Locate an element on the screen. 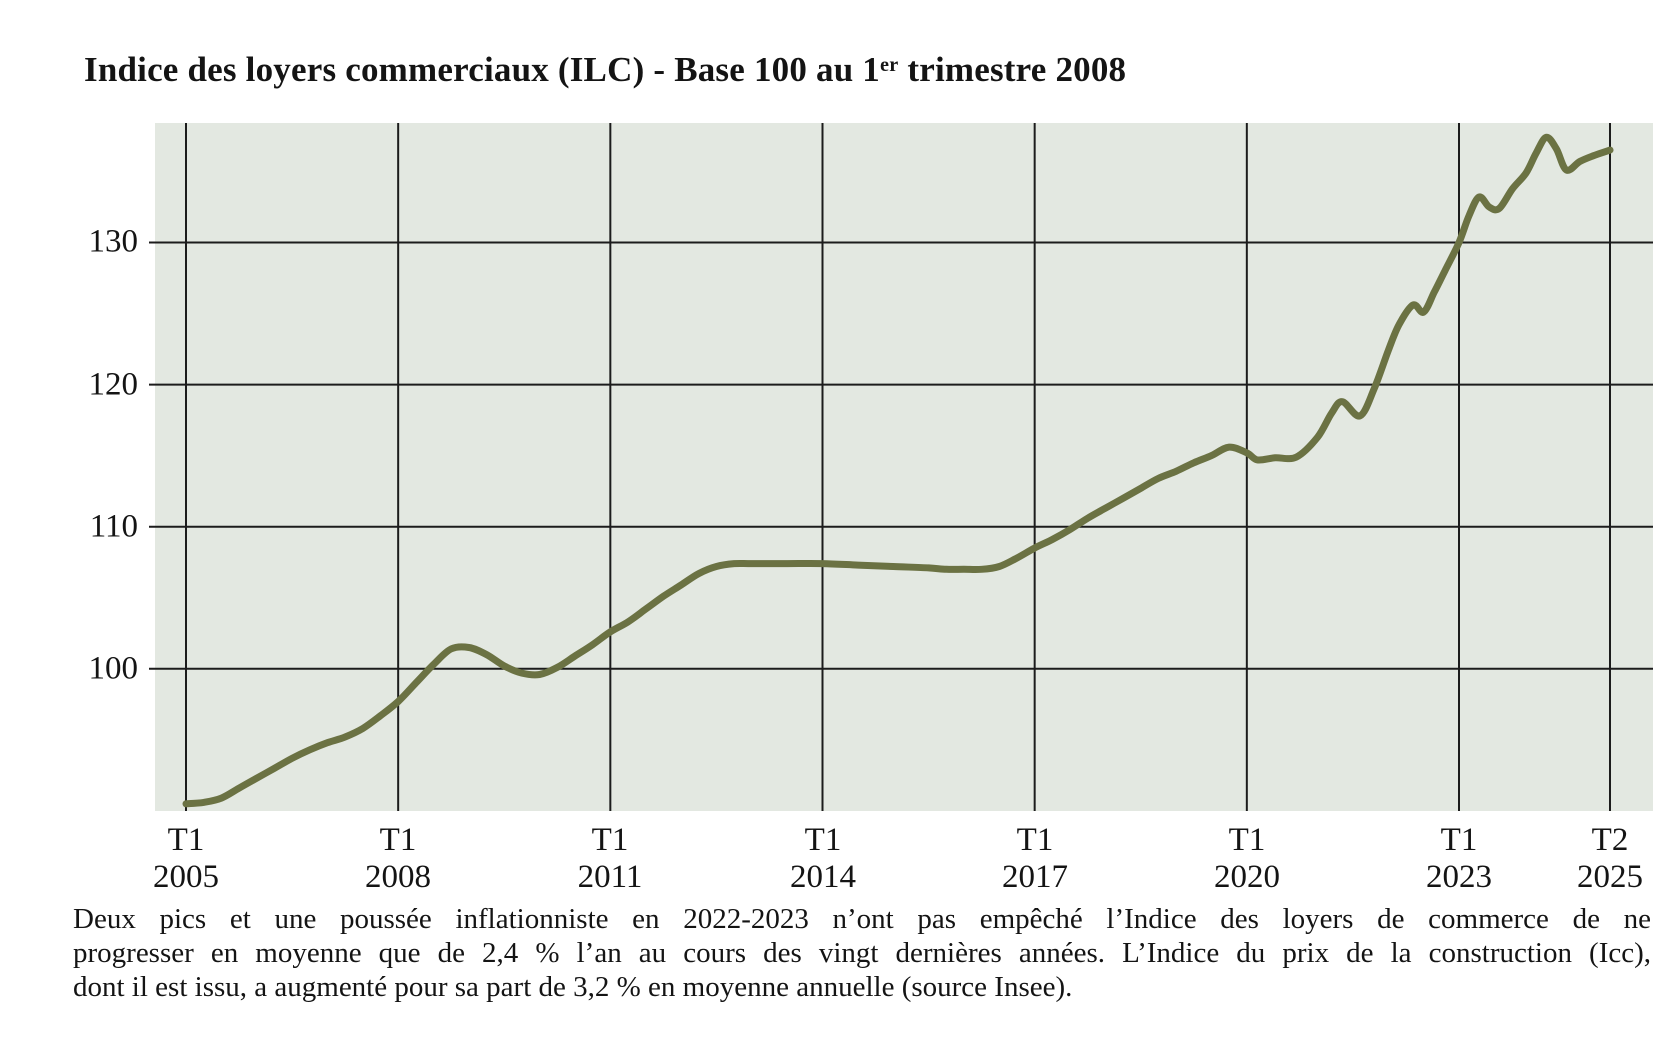 Image resolution: width=1673 pixels, height=1057 pixels. x-axis-label-quarter: T2 is located at coordinates (1610, 840).